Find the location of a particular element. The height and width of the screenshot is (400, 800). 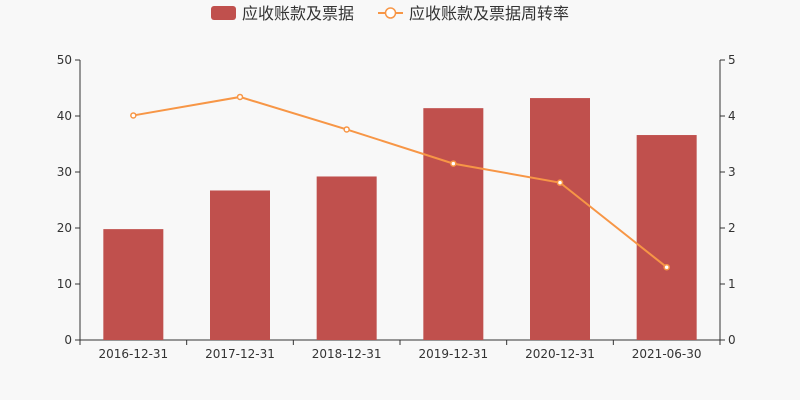

x-tick-label: 2018-12-31 is located at coordinates (347, 354).